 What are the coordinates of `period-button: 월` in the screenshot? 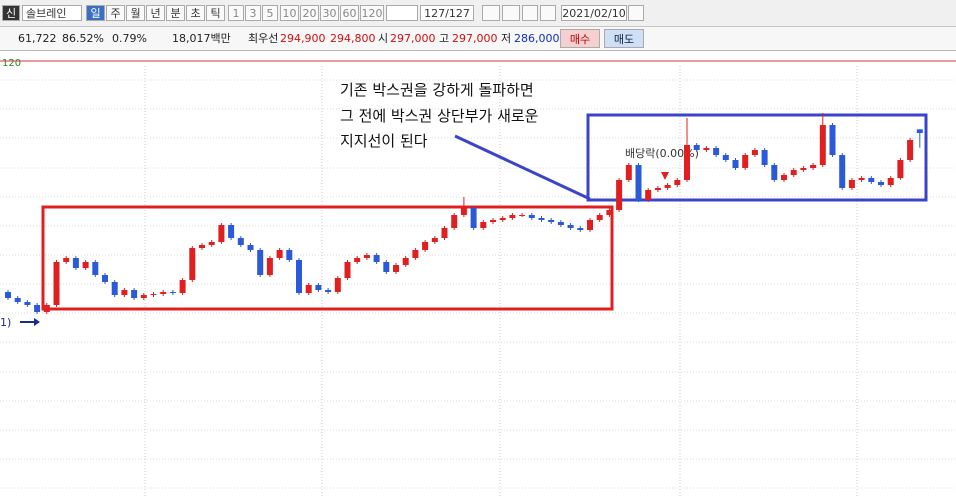 It's located at (135, 13).